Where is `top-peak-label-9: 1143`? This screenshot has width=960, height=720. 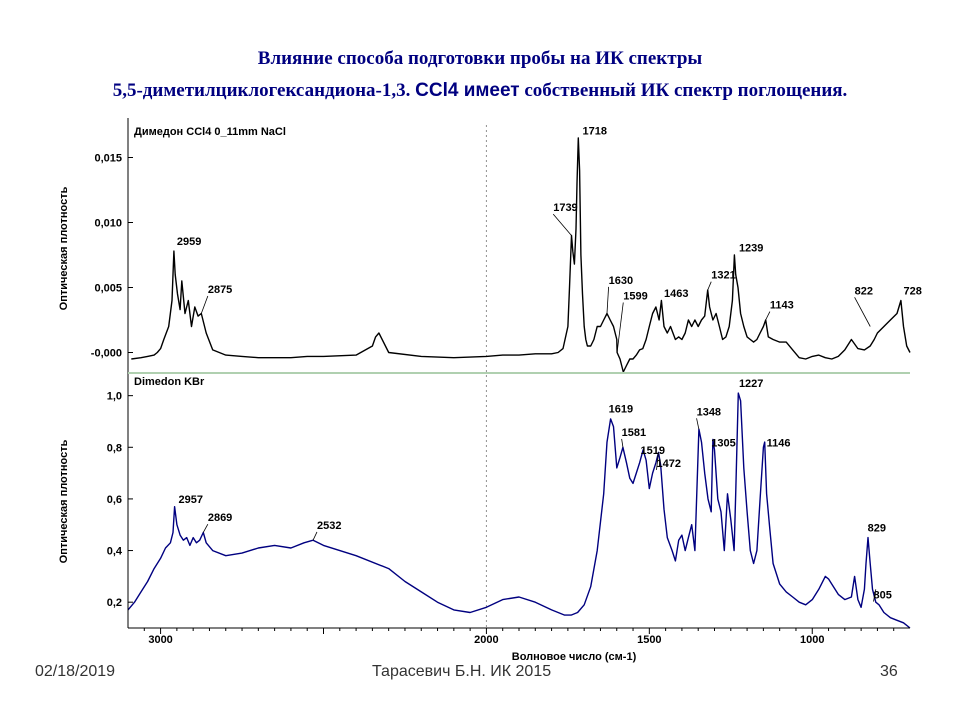
top-peak-label-9: 1143 is located at coordinates (782, 306).